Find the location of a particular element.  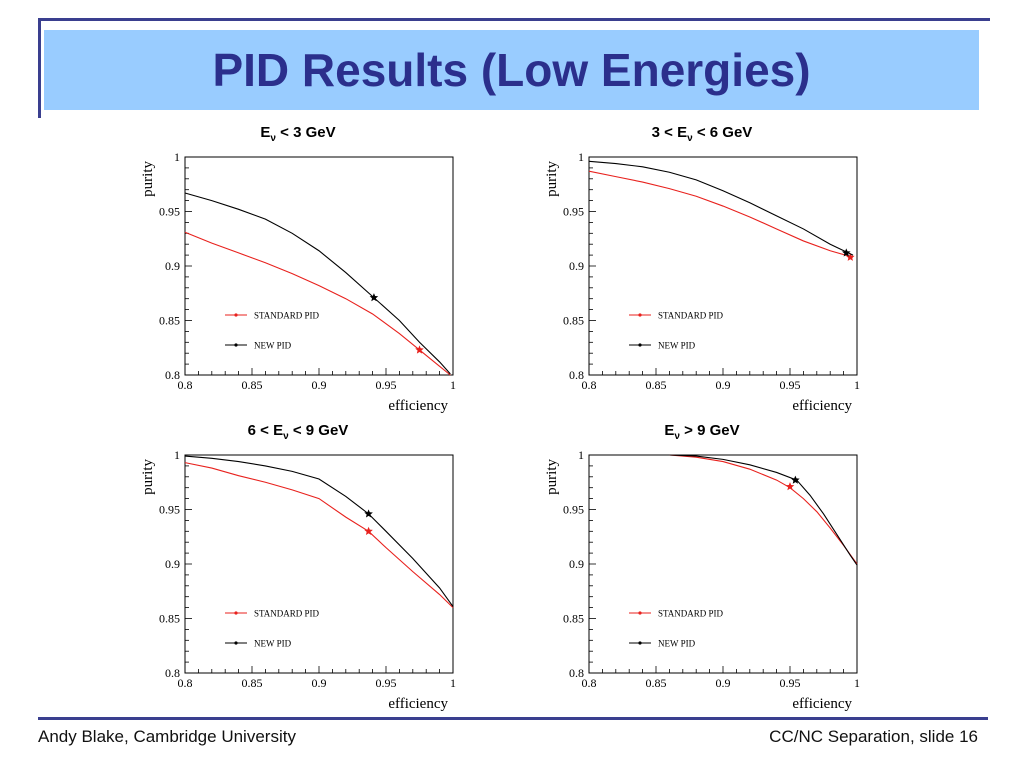

footer-slide-info: CC/NC Separation, slide 16 is located at coordinates (873, 736).